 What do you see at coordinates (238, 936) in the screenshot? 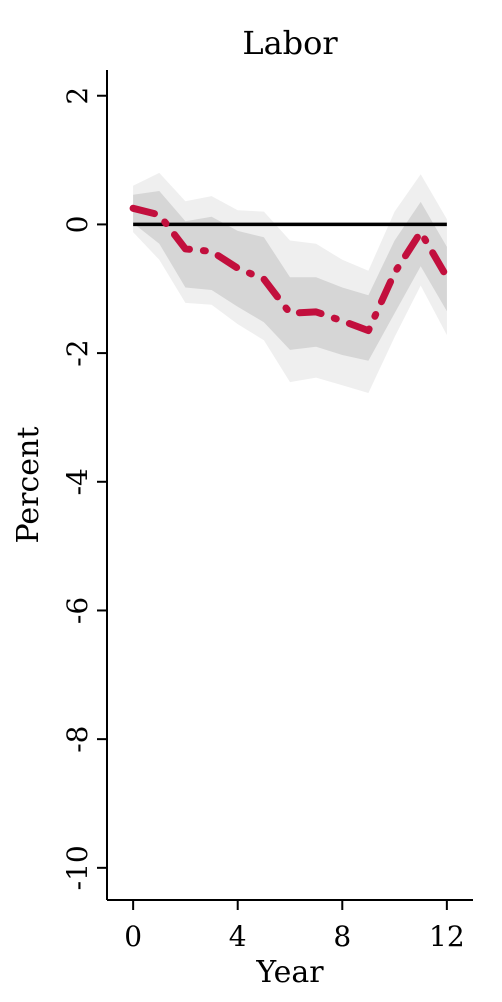
I see `x-tick-label: 4` at bounding box center [238, 936].